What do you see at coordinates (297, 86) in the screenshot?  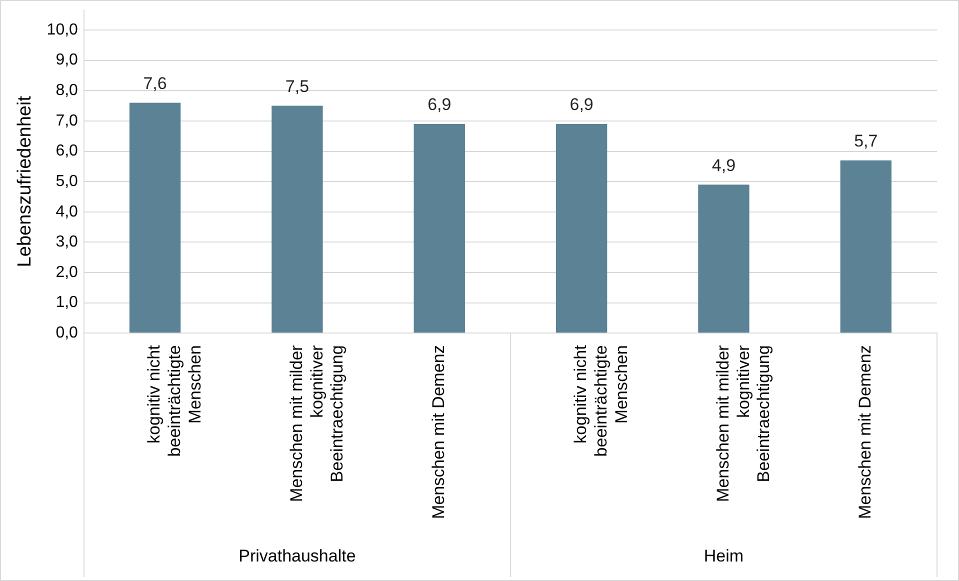 I see `data-label: 7,5` at bounding box center [297, 86].